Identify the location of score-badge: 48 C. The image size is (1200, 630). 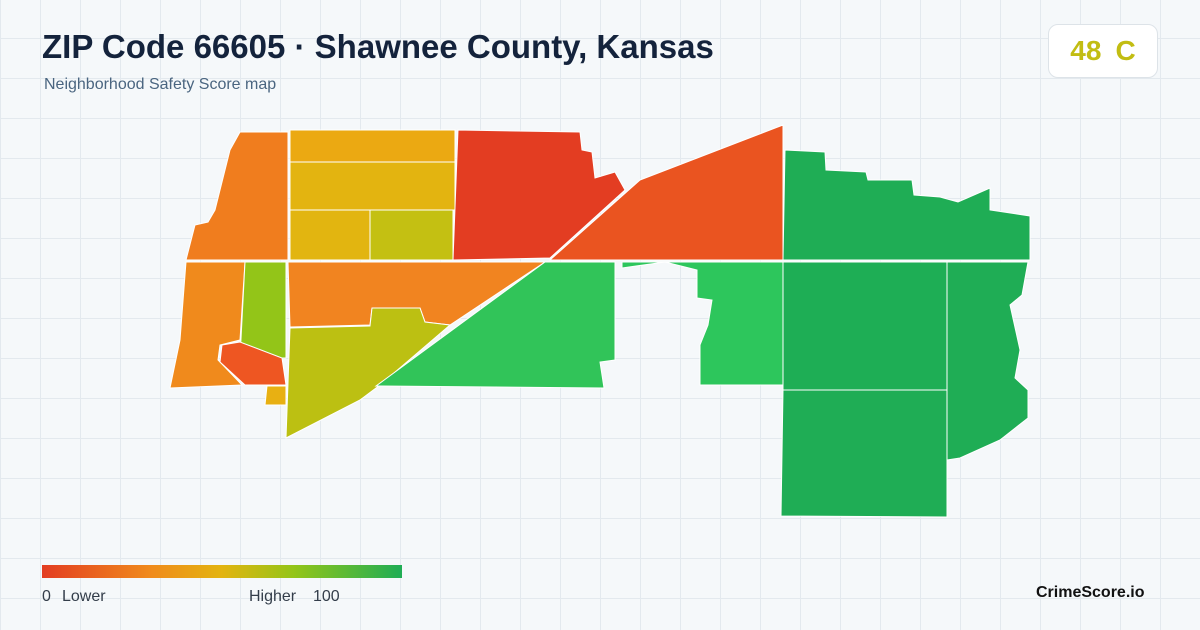
(1103, 51).